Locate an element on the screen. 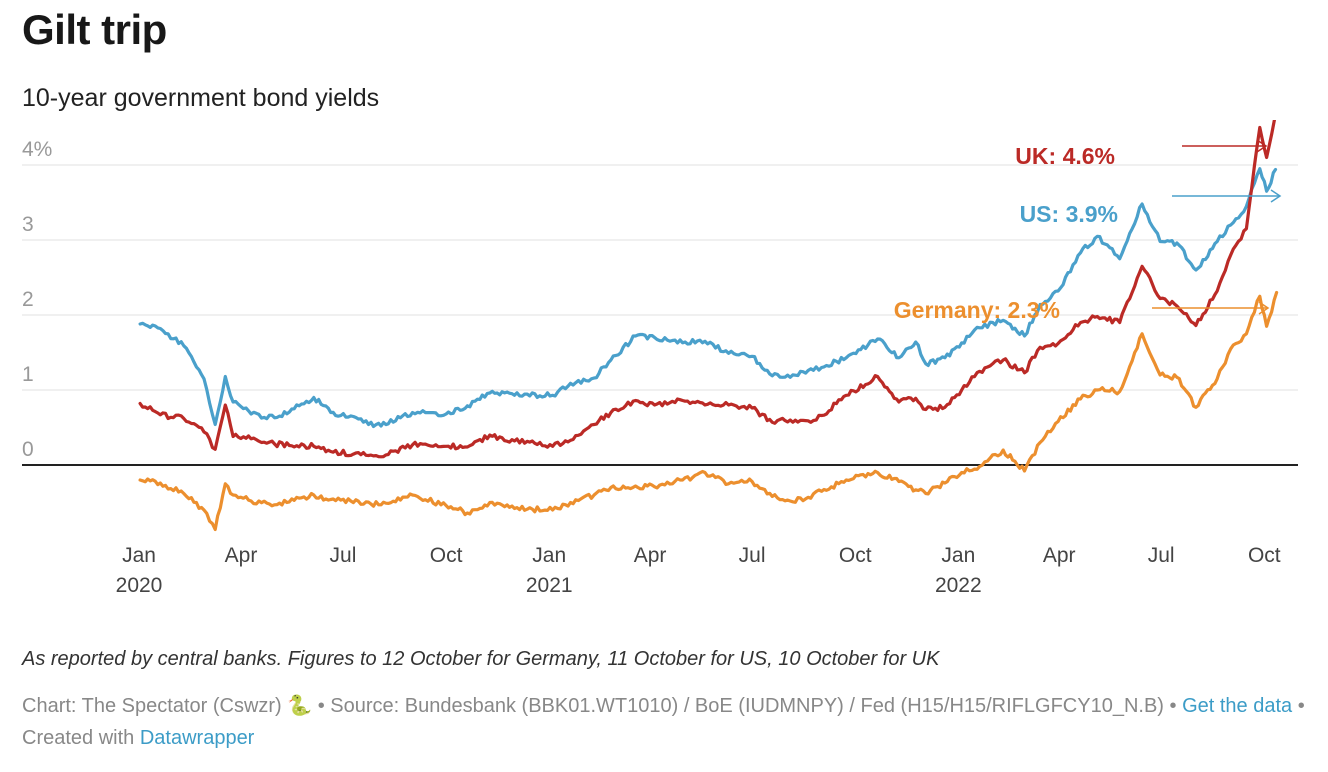 This screenshot has width=1328, height=772. series-label-uk: UK: 4.6% is located at coordinates (1065, 156).